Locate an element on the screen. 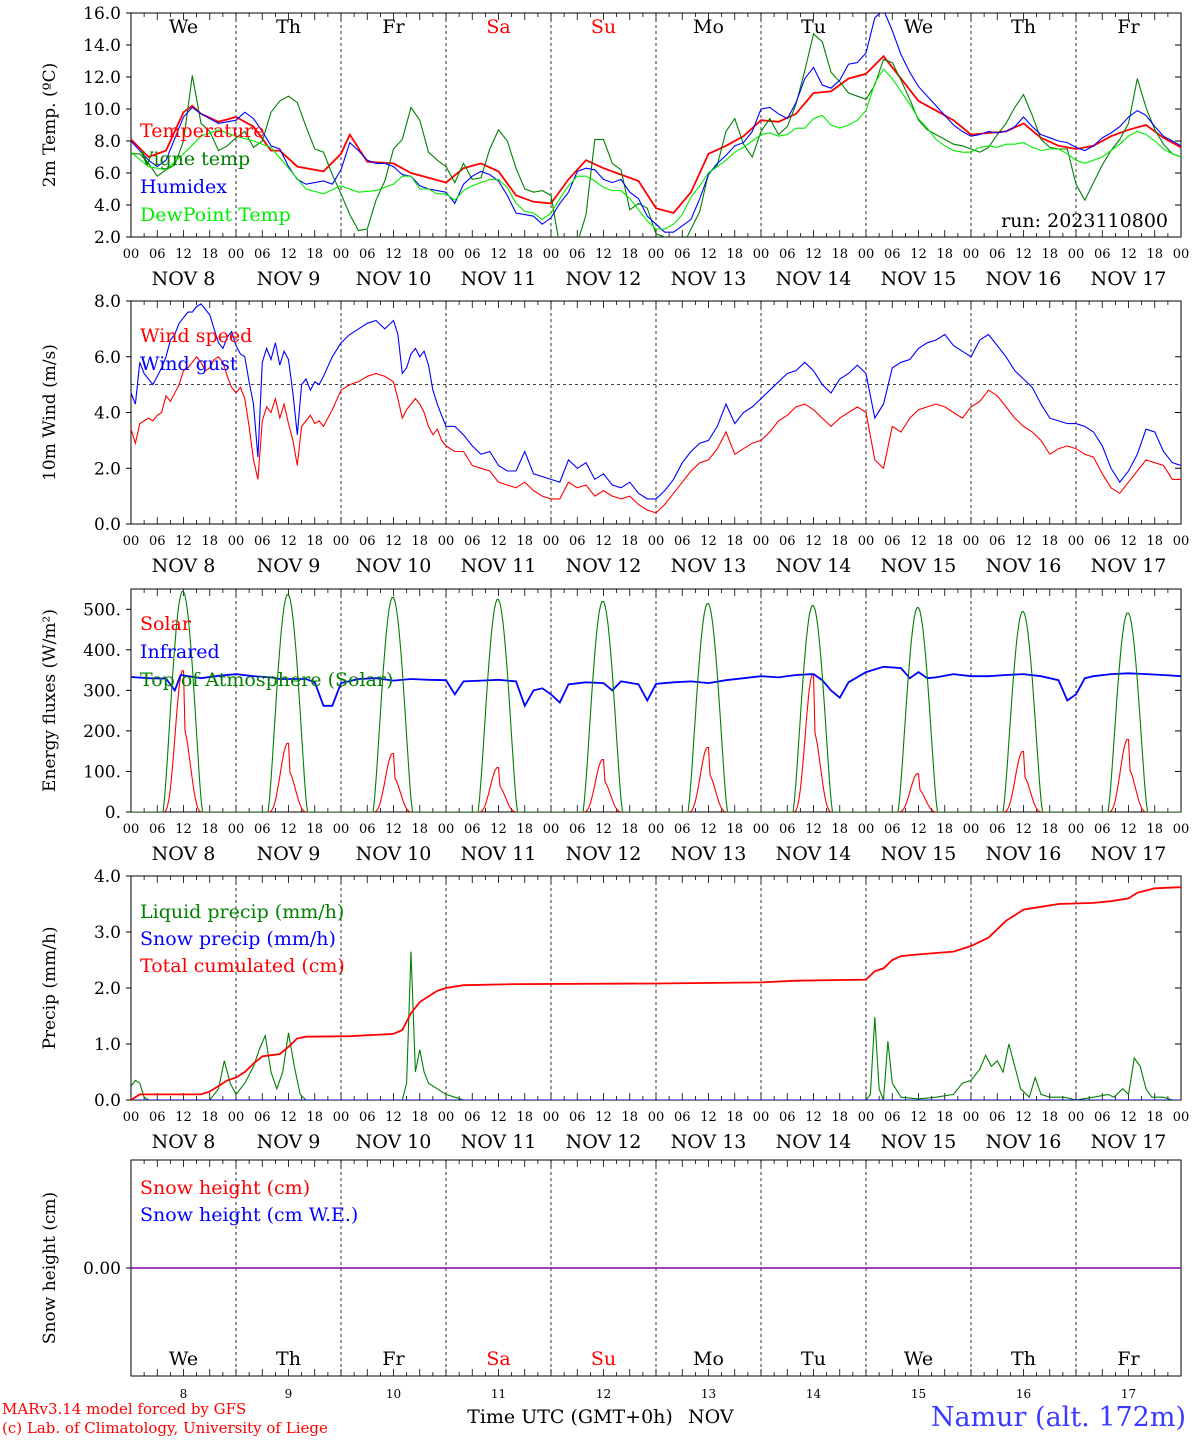 The image size is (1194, 1440). temp-legend-entry: DewPoint Temp is located at coordinates (215, 215).